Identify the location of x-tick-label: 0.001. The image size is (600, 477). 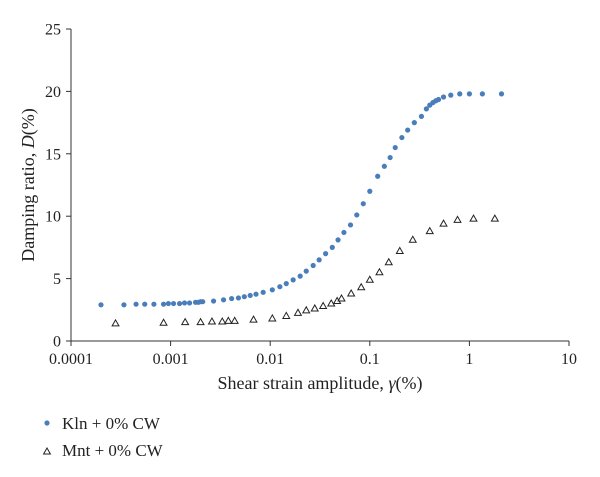
(171, 359).